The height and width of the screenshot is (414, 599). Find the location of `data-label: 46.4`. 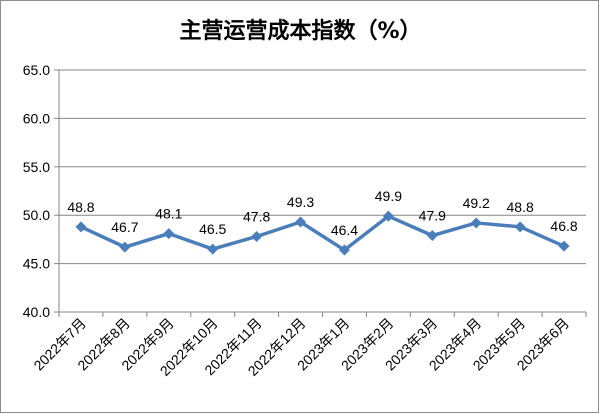

data-label: 46.4 is located at coordinates (344, 230).